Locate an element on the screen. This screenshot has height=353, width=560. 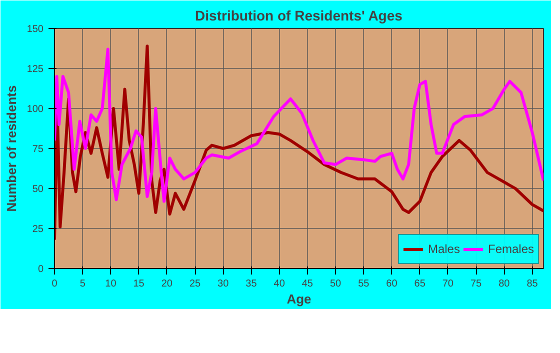
x-tick-label: 25 is located at coordinates (195, 284).